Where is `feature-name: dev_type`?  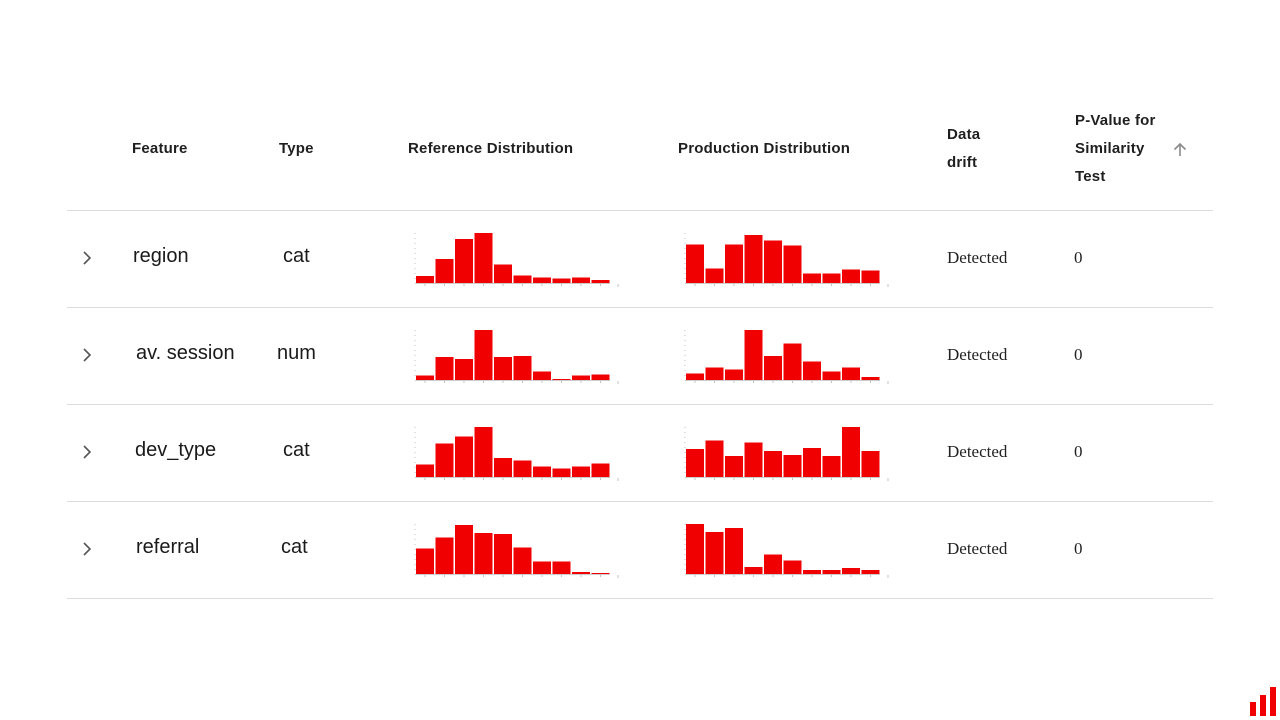
feature-name: dev_type is located at coordinates (176, 450).